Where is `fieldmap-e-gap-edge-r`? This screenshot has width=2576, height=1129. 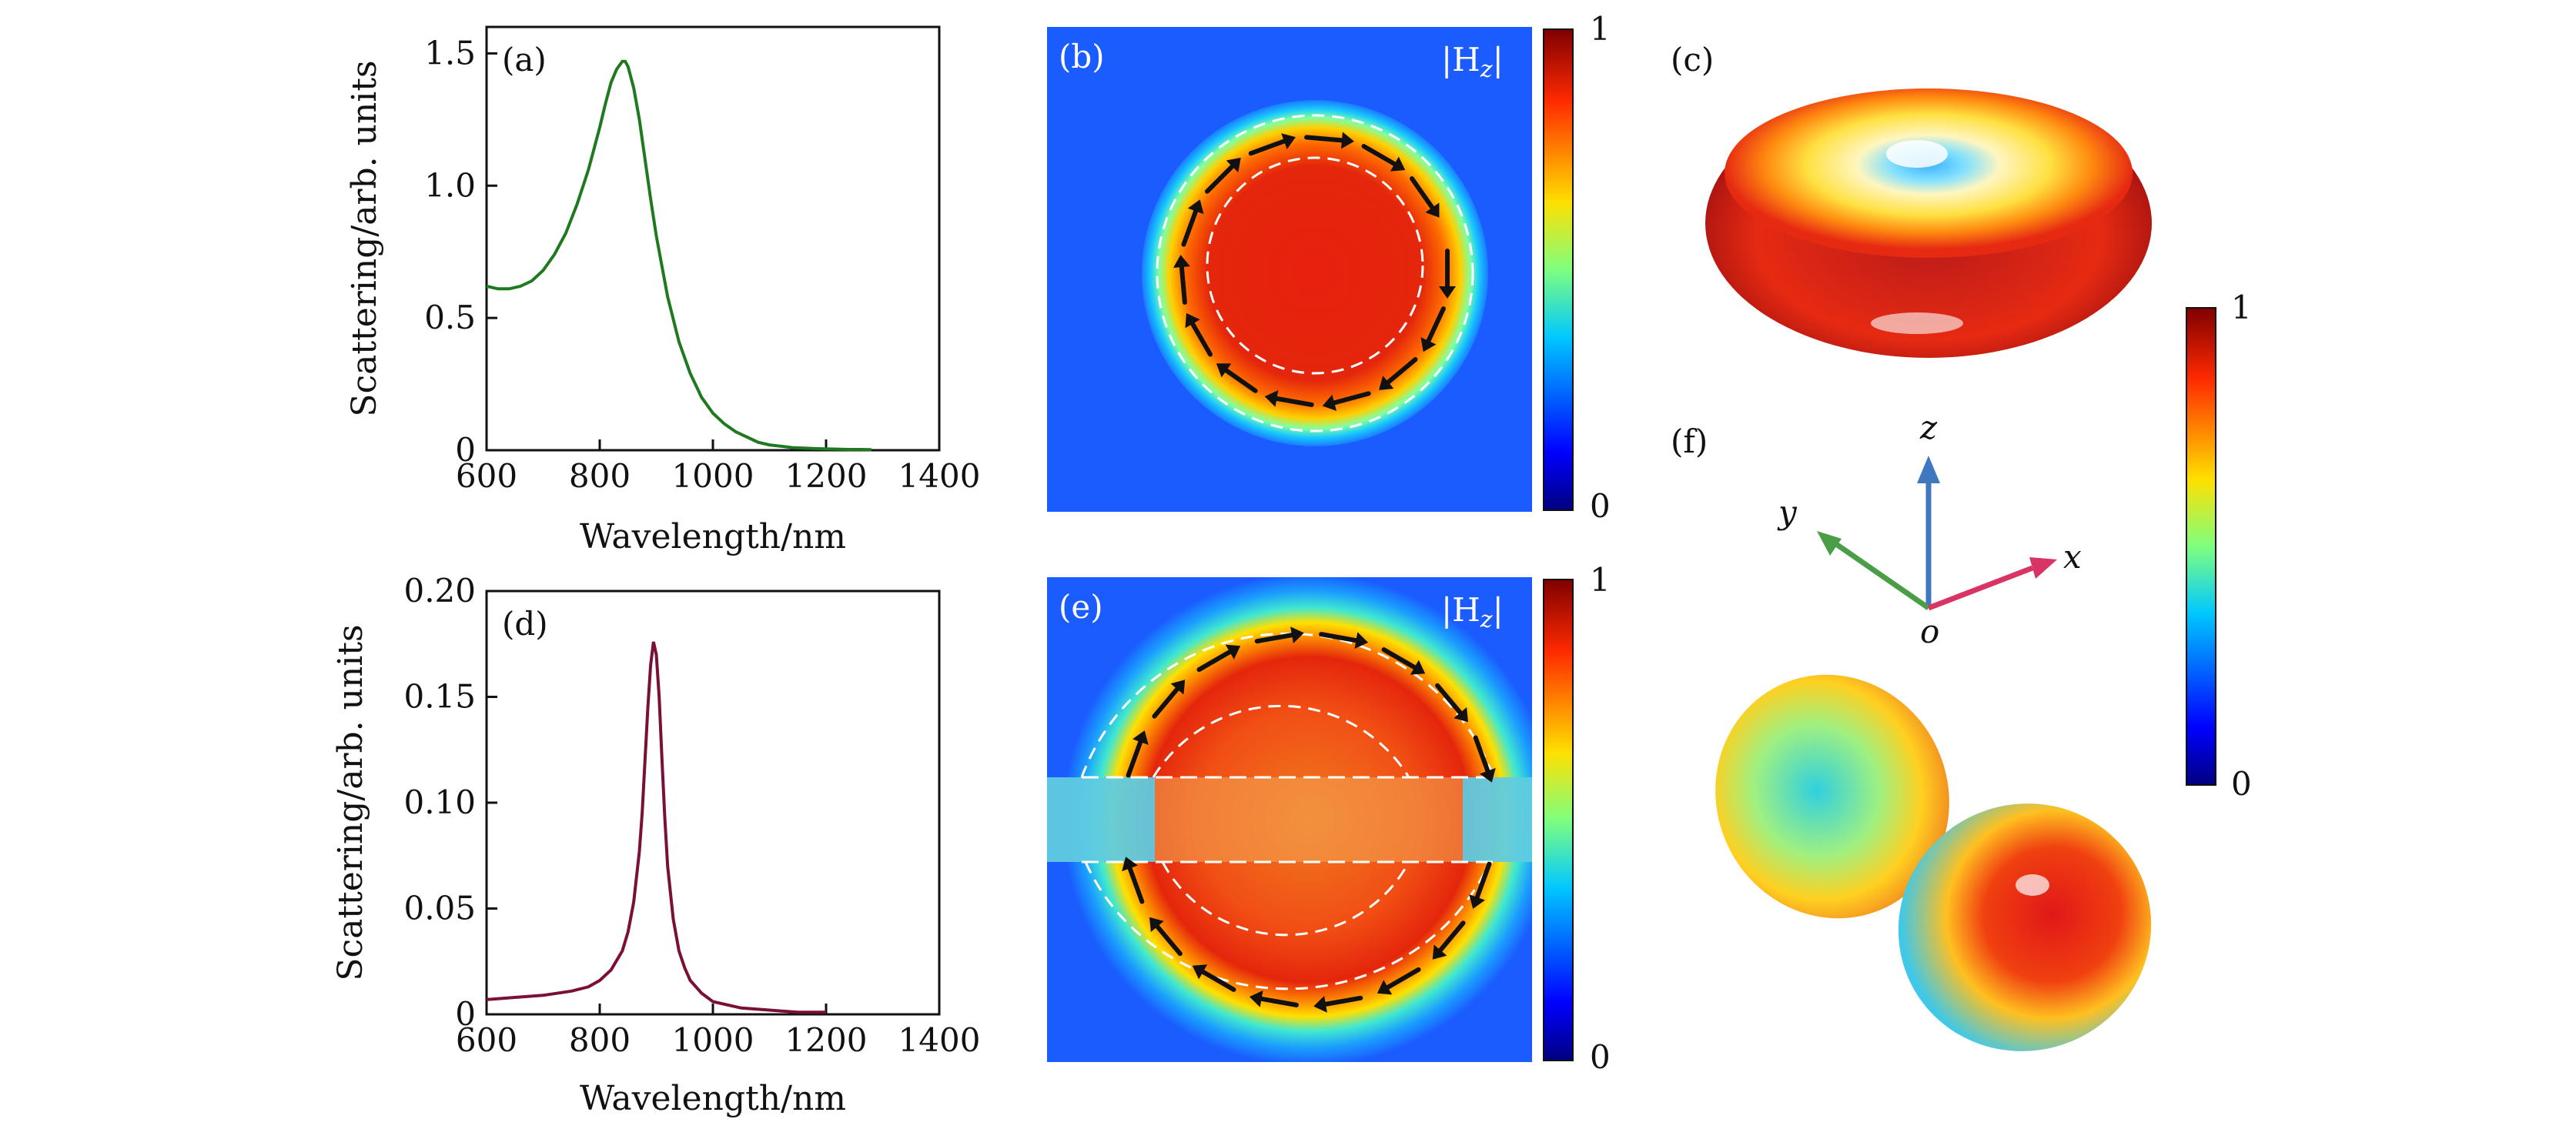
fieldmap-e-gap-edge-r is located at coordinates (1497, 819).